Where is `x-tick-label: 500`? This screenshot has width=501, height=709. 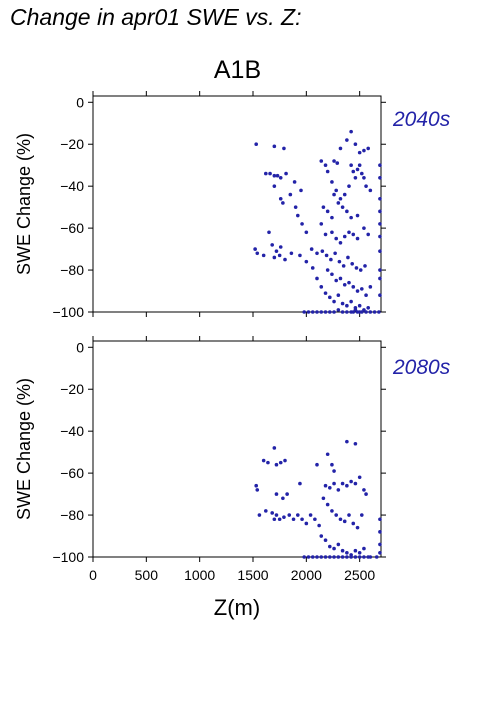 x-tick-label: 500 is located at coordinates (147, 575).